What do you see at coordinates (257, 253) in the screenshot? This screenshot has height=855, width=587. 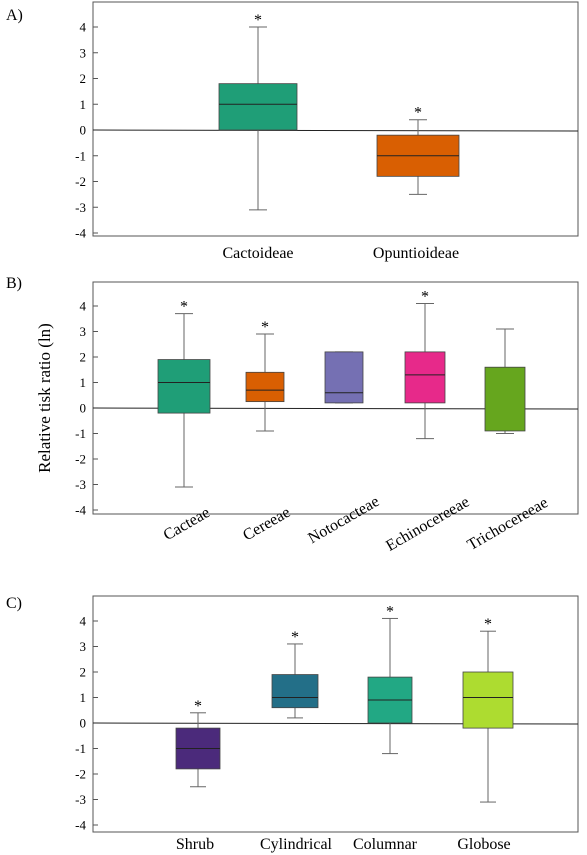 I see `x-category-label: Cactoideae` at bounding box center [257, 253].